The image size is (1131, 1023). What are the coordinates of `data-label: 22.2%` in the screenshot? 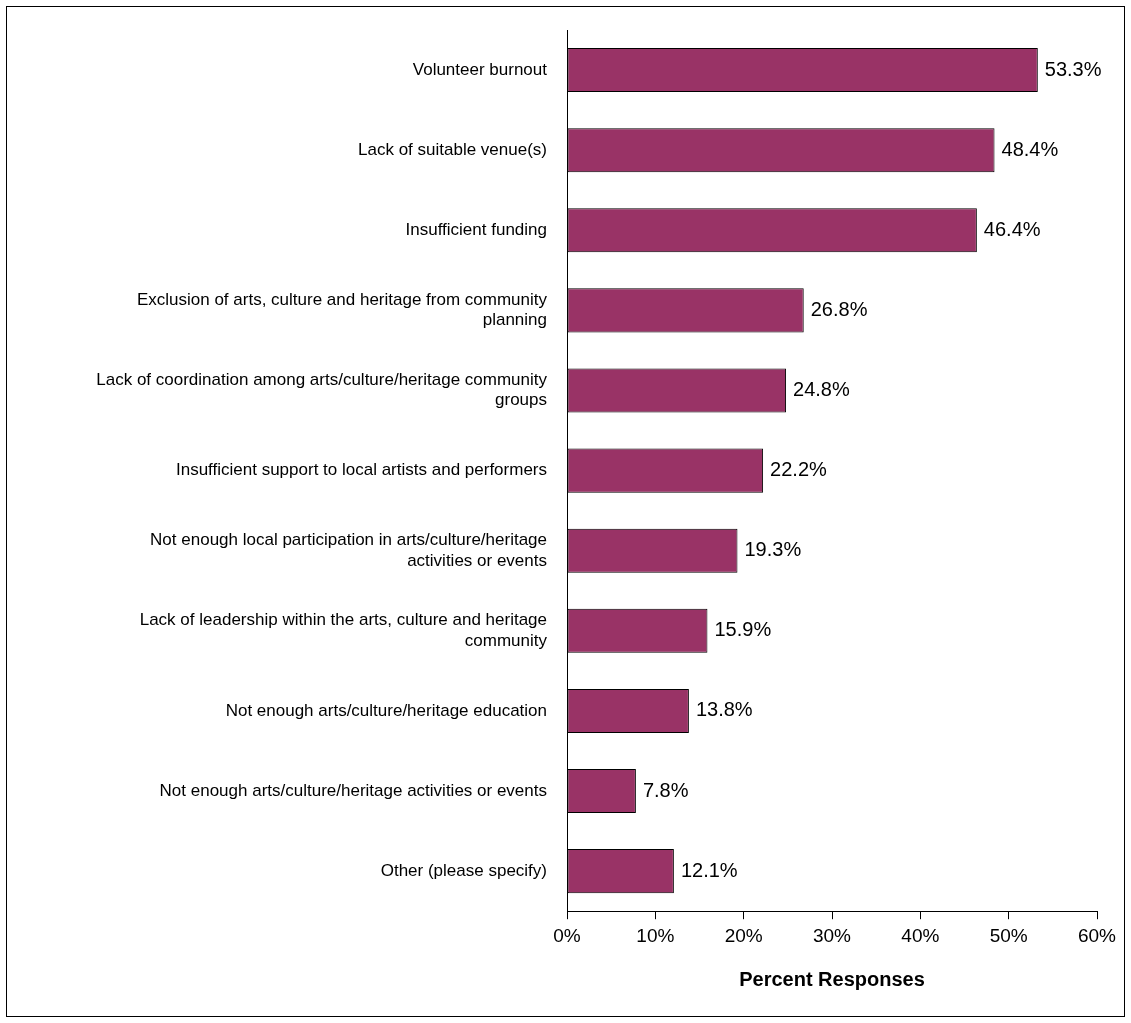 It's located at (799, 469).